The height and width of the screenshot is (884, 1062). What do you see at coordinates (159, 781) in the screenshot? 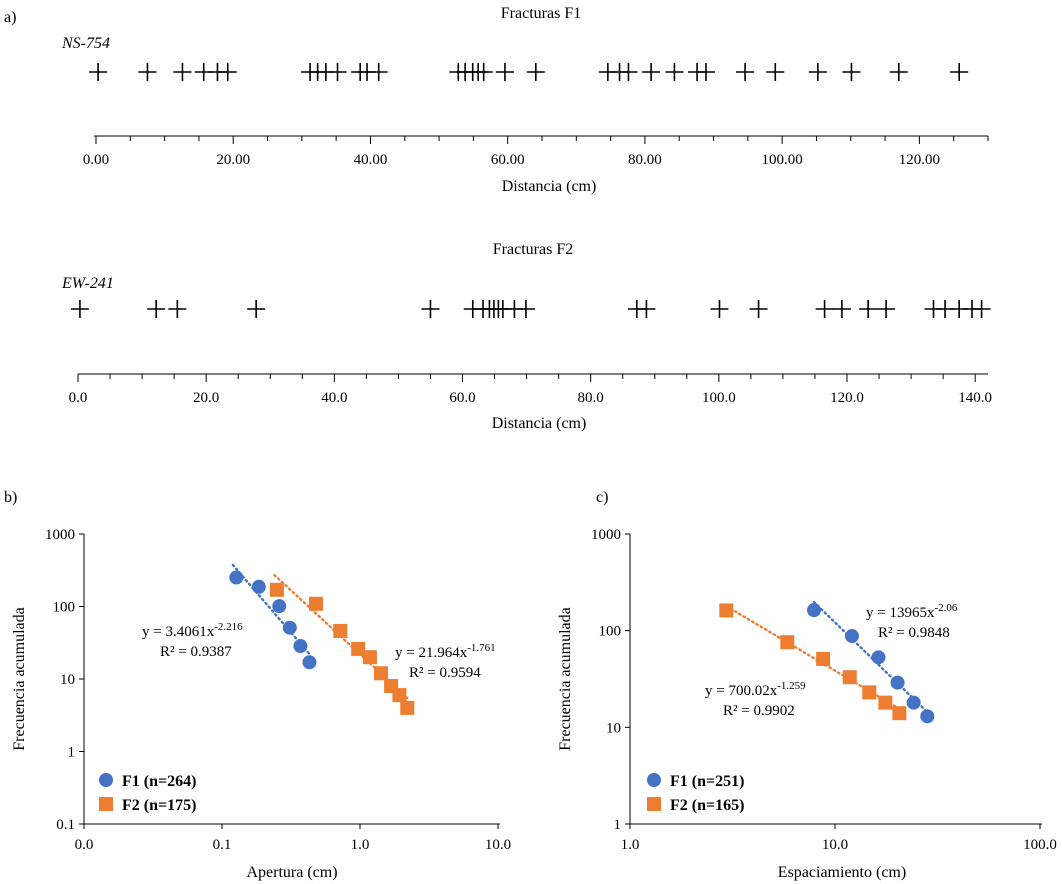
I see `legend-label-f1-b: F1 (n=264)` at bounding box center [159, 781].